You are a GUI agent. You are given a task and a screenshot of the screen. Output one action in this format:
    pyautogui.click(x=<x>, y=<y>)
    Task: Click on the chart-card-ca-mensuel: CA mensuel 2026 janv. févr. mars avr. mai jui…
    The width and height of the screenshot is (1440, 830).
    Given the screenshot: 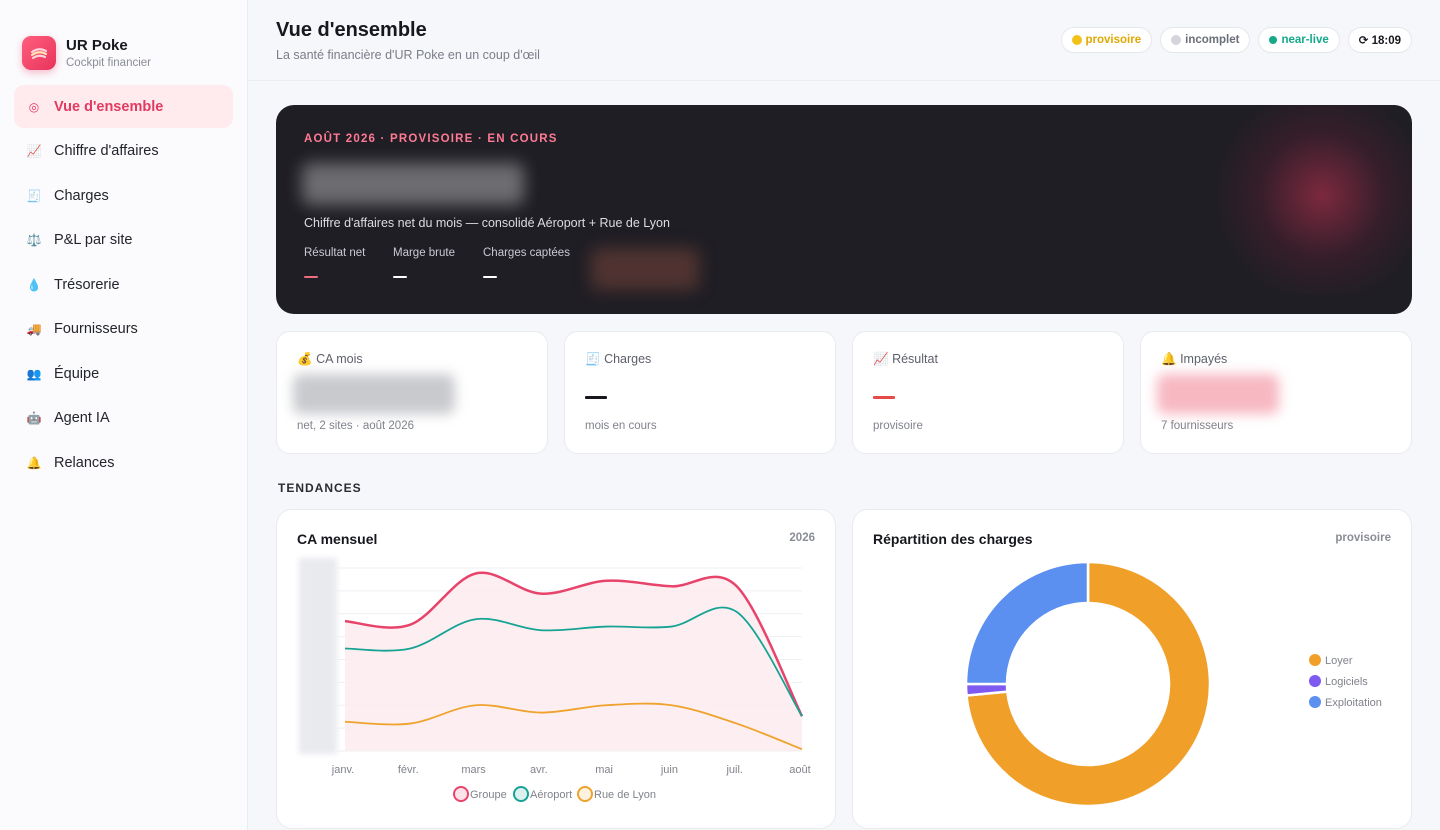 What is the action you would take?
    pyautogui.click(x=556, y=669)
    